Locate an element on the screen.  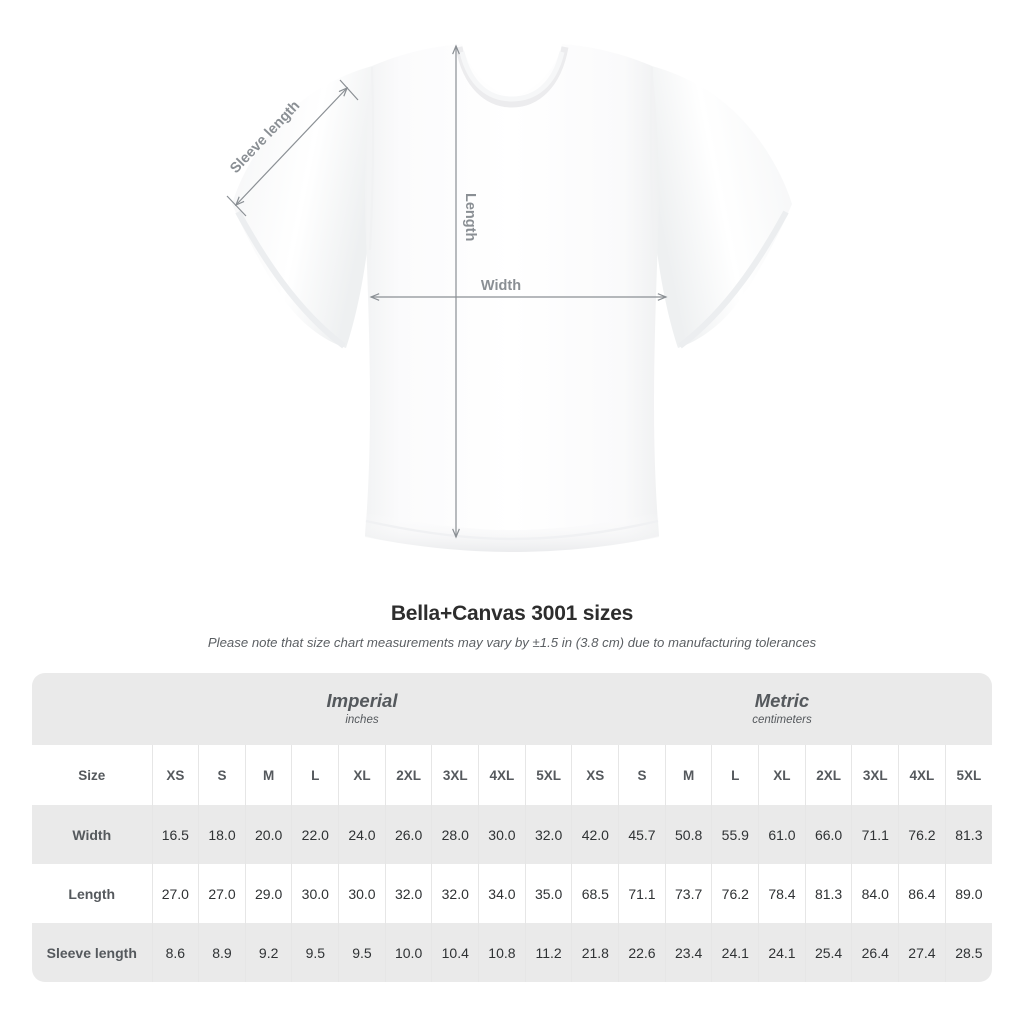
header-col-met-5xl: 5XL is located at coordinates (968, 775).